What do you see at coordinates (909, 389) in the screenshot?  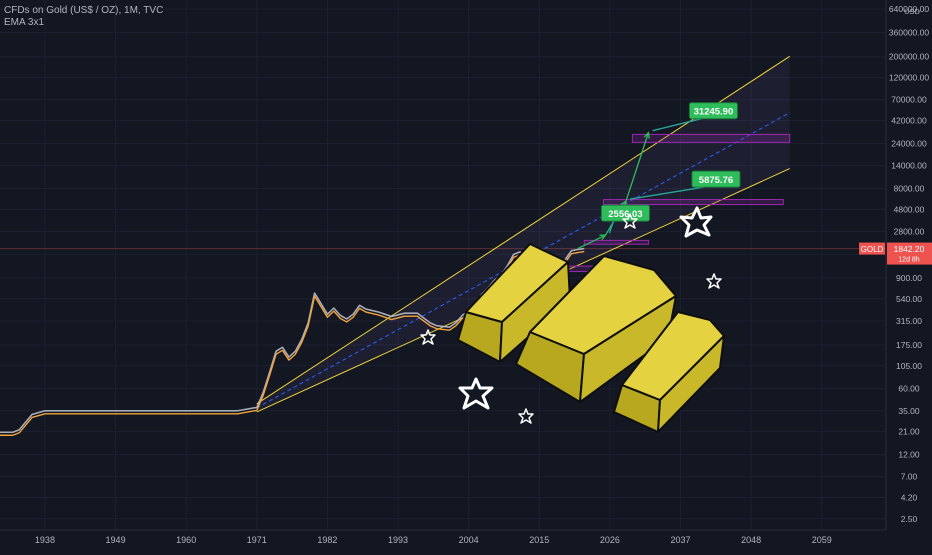 I see `price-axis-tick: 60.00` at bounding box center [909, 389].